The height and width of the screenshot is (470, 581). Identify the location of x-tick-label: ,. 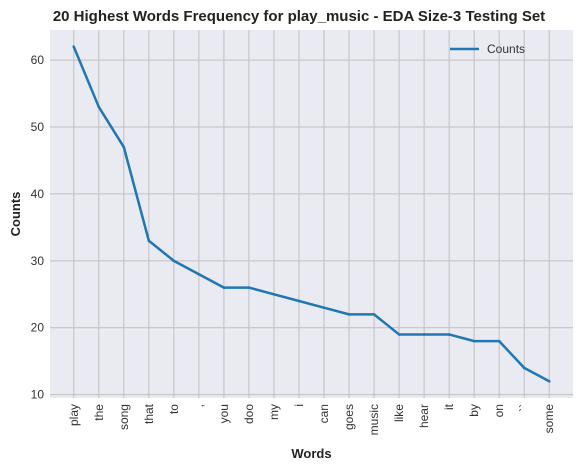
(199, 405).